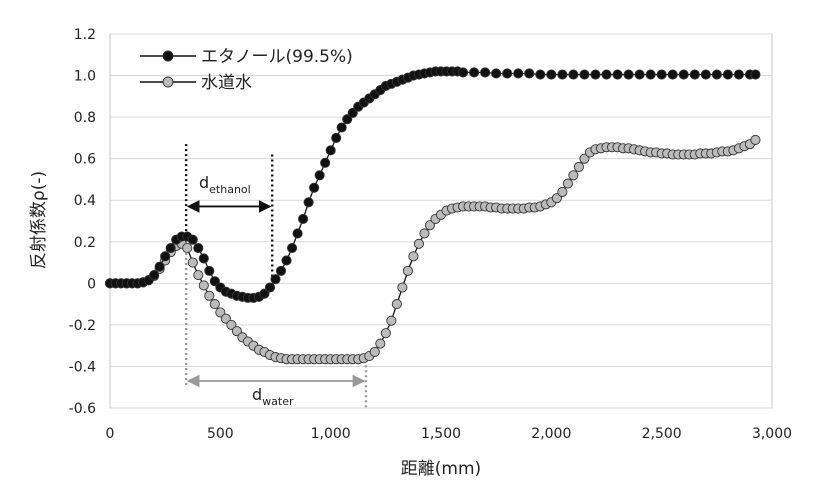  Describe the element at coordinates (246, 70) in the screenshot. I see `legend: エタノール(99.5%) 水道水` at that location.